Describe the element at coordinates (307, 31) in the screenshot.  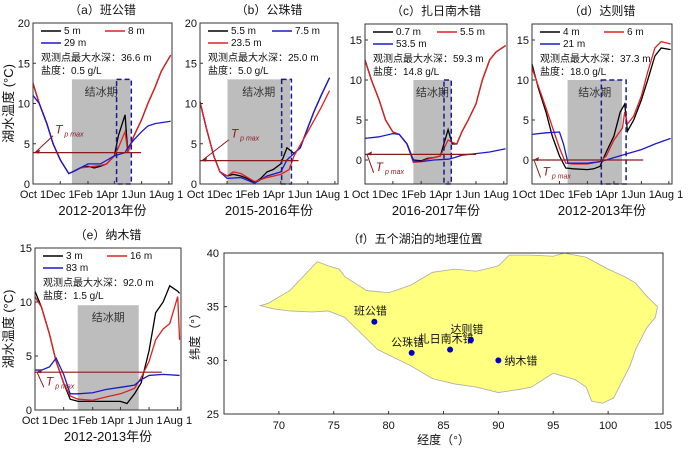
I see `legend-label: 7.5 m` at that location.